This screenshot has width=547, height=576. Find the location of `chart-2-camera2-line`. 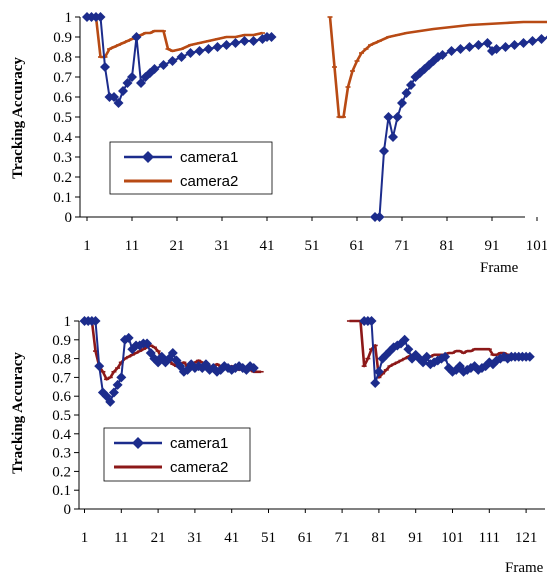

chart-2-camera2-line is located at coordinates (436, 349).